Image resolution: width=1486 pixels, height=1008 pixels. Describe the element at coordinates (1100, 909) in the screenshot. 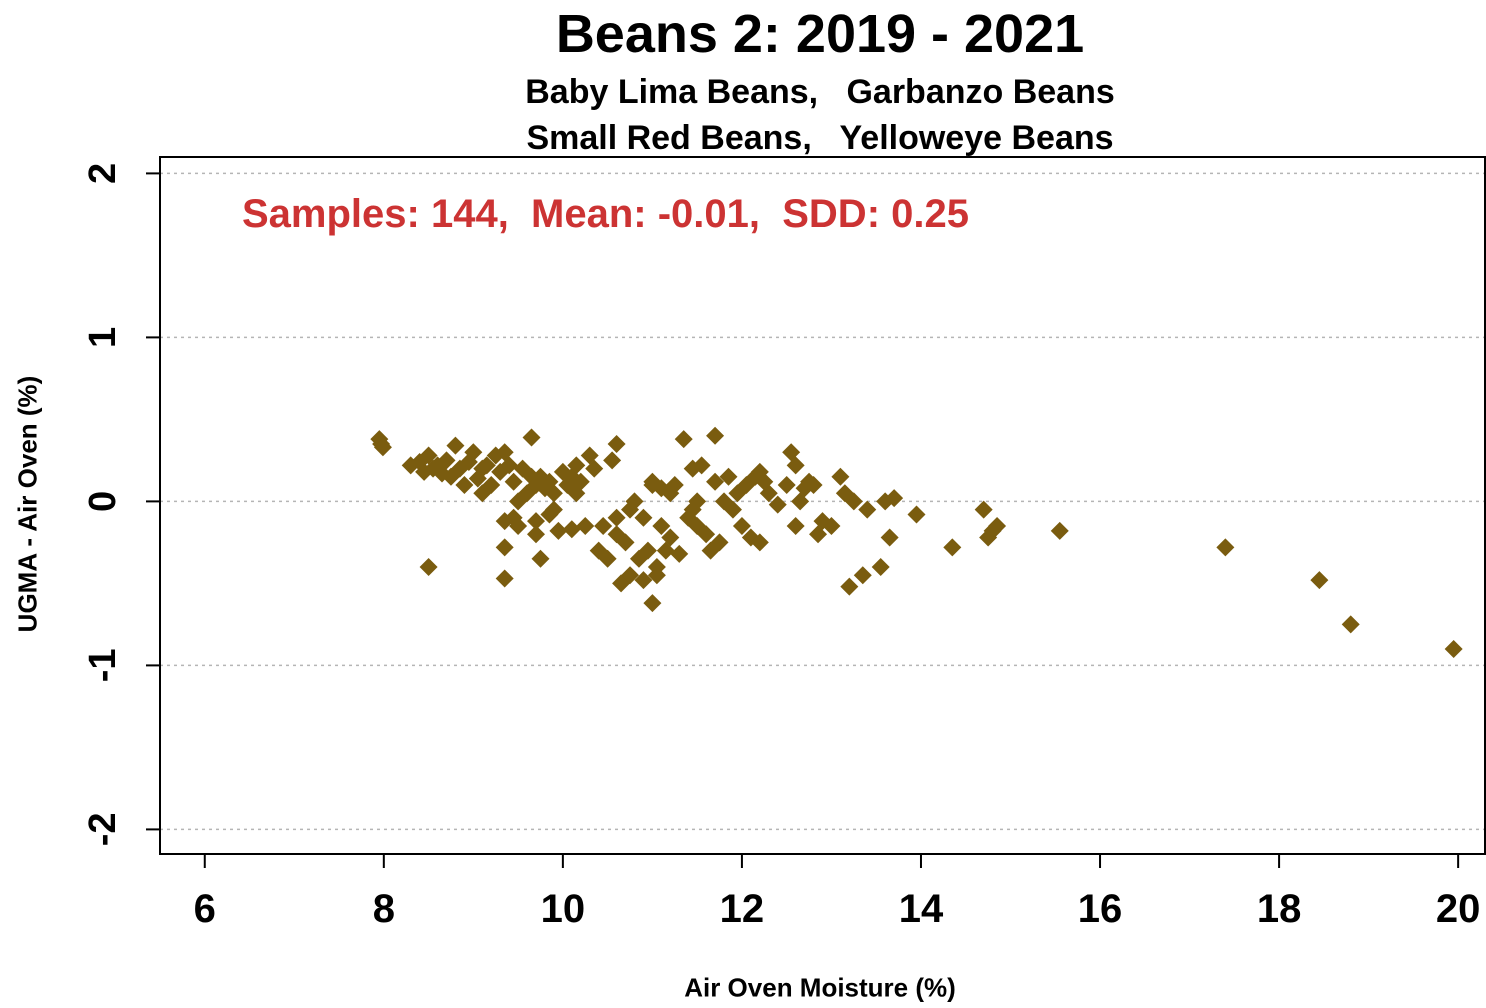

I see `x-tick-label: 16` at that location.